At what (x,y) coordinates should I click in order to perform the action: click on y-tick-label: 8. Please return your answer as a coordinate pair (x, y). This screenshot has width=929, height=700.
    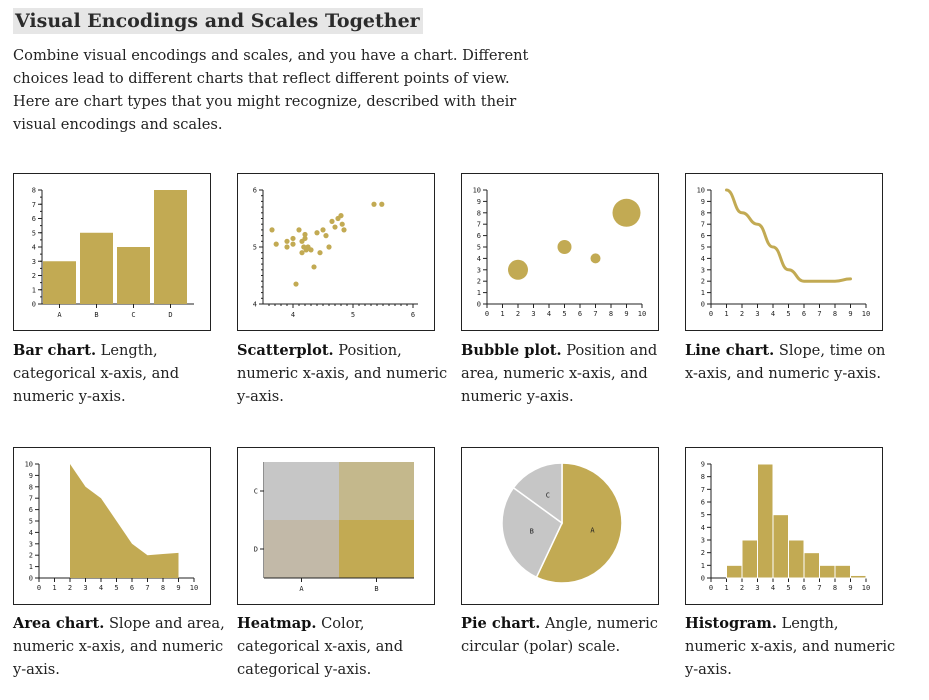
    Looking at the image, I should click on (703, 477).